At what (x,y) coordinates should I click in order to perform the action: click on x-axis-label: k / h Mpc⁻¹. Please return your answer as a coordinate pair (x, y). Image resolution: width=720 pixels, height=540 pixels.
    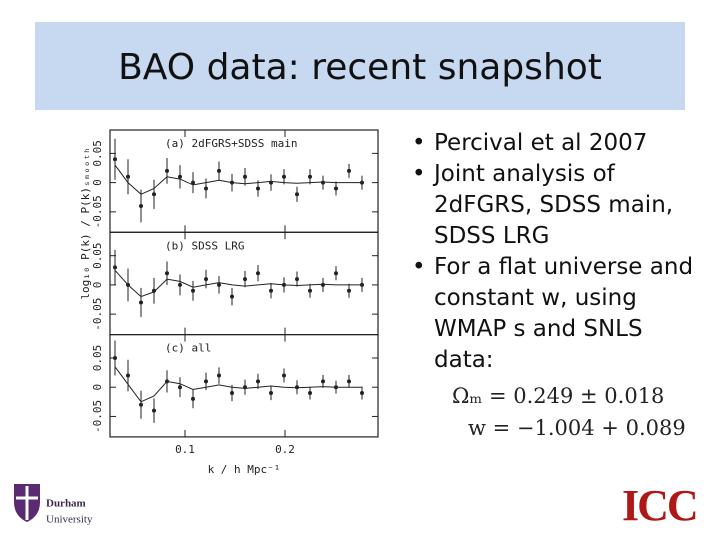
    Looking at the image, I should click on (244, 469).